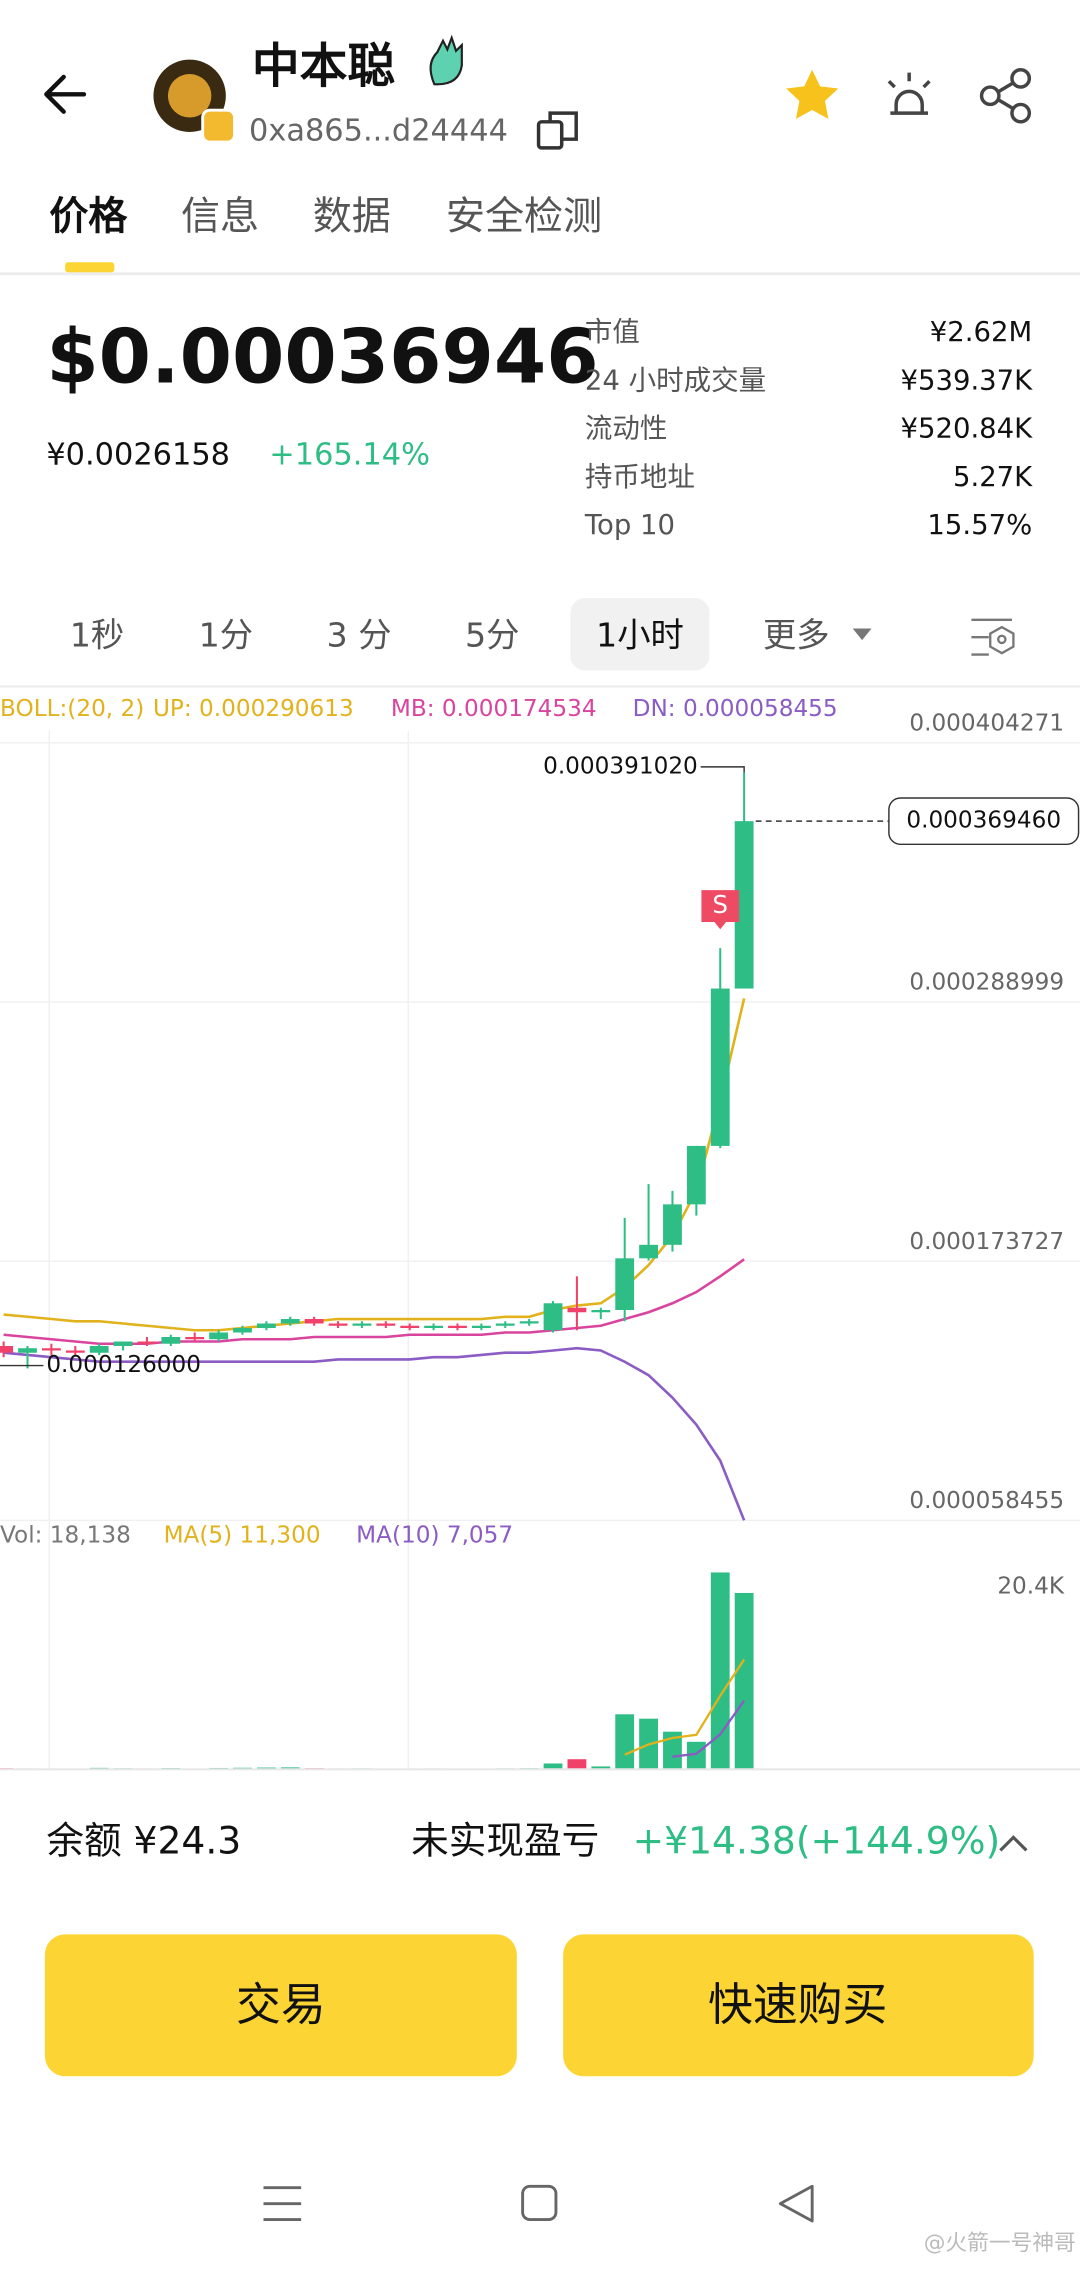 The width and height of the screenshot is (1080, 2269). Describe the element at coordinates (220, 216) in the screenshot. I see `tab: 信息` at that location.